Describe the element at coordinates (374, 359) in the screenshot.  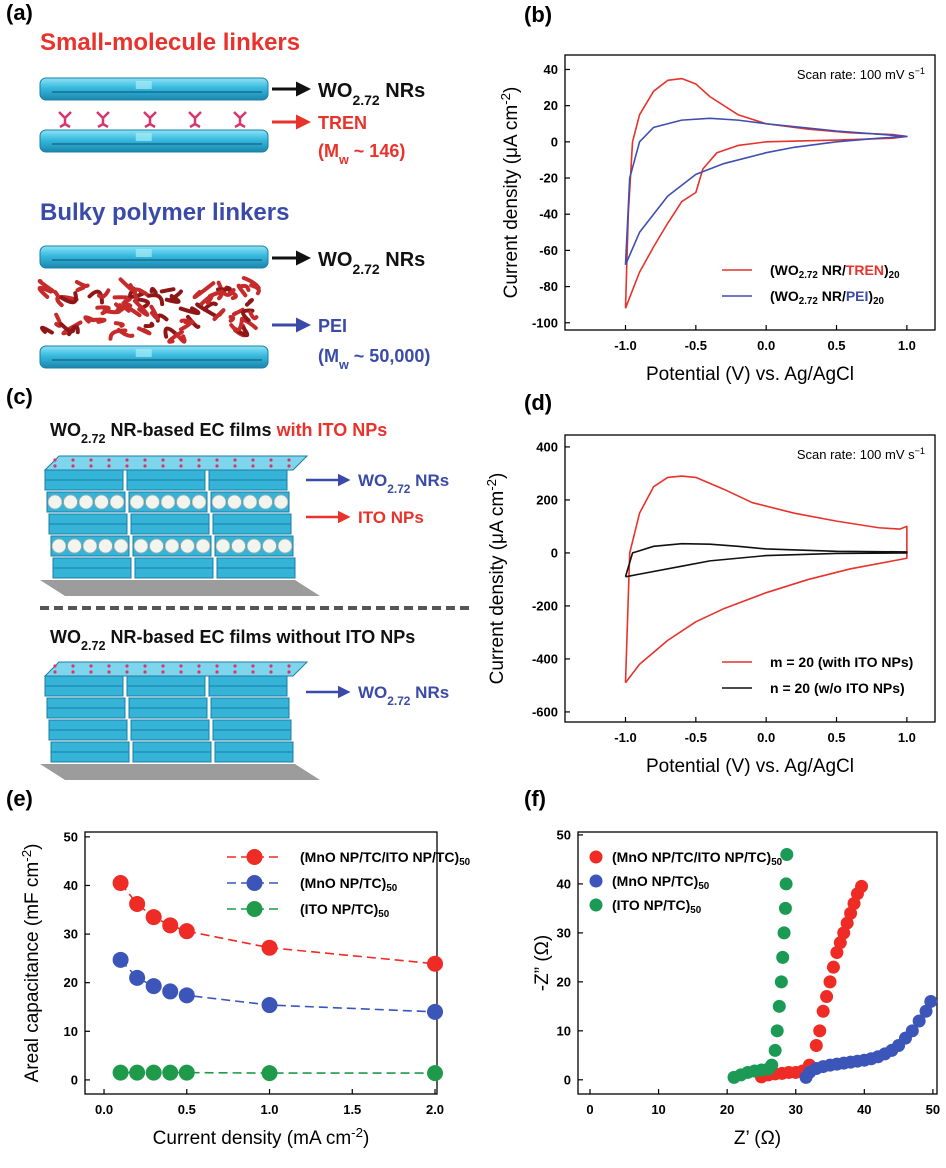
I see `callout: (Mw ~ 50,000)` at that location.